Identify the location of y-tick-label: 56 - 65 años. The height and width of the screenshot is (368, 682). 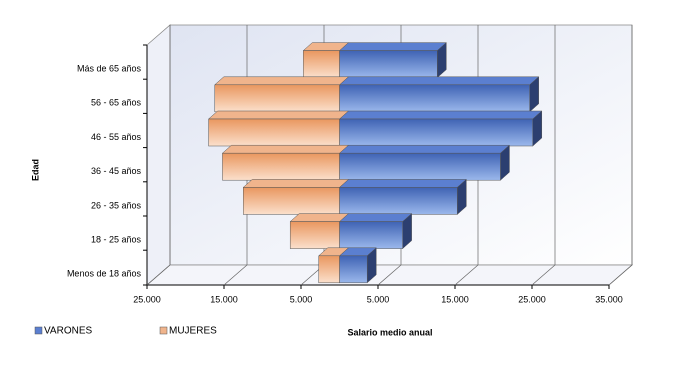
(116, 103).